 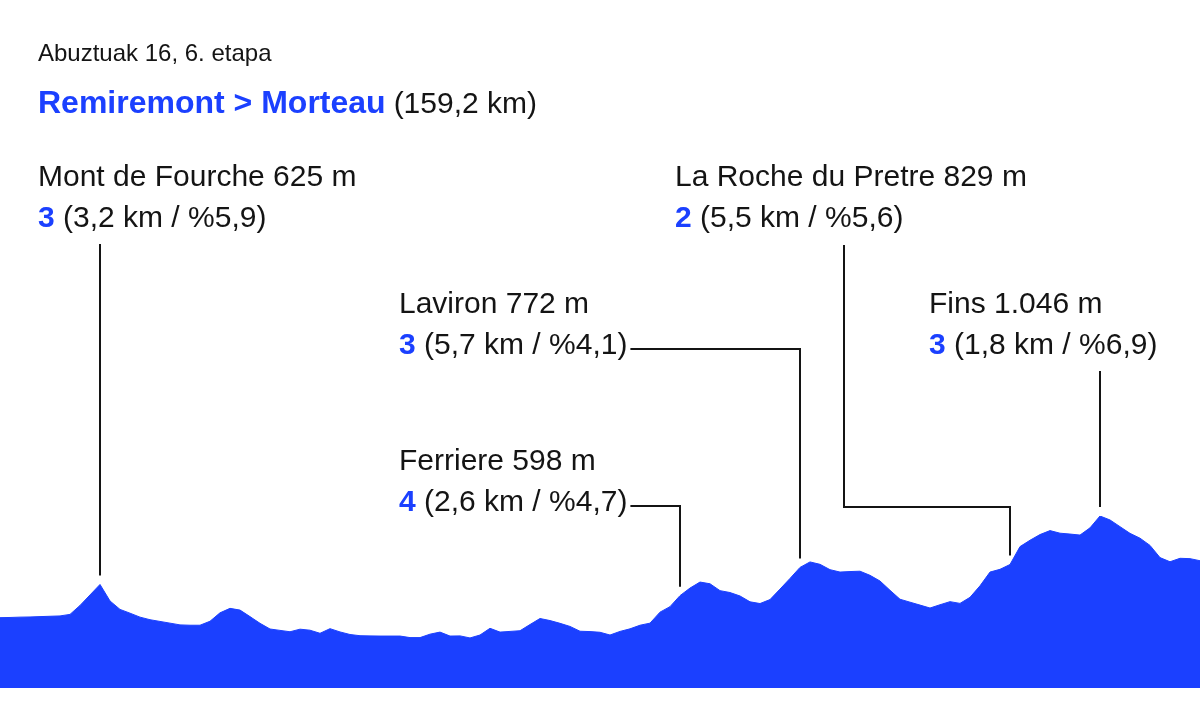 What do you see at coordinates (513, 323) in the screenshot?
I see `text: Laviron 772 m 3 (5,7 km / %4,1)` at bounding box center [513, 323].